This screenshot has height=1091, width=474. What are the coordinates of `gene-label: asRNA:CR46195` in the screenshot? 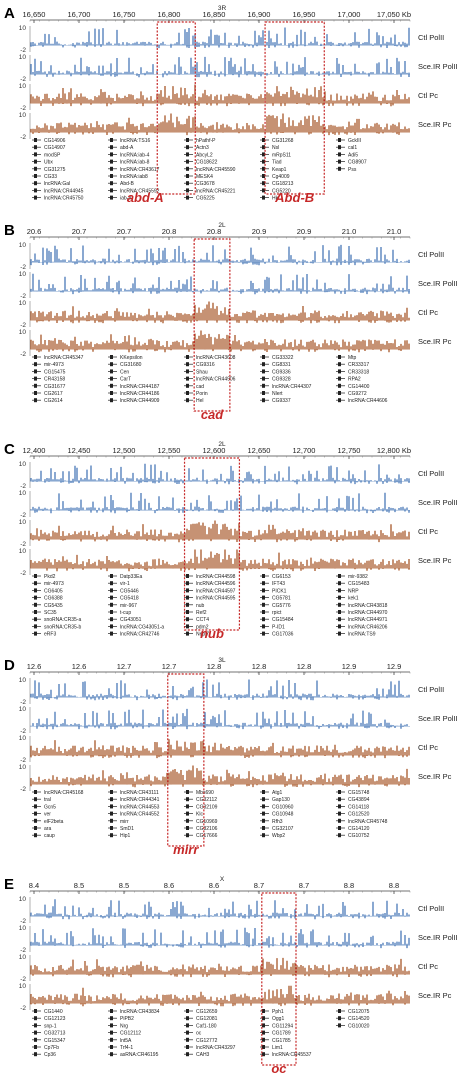 It's located at (139, 1055).